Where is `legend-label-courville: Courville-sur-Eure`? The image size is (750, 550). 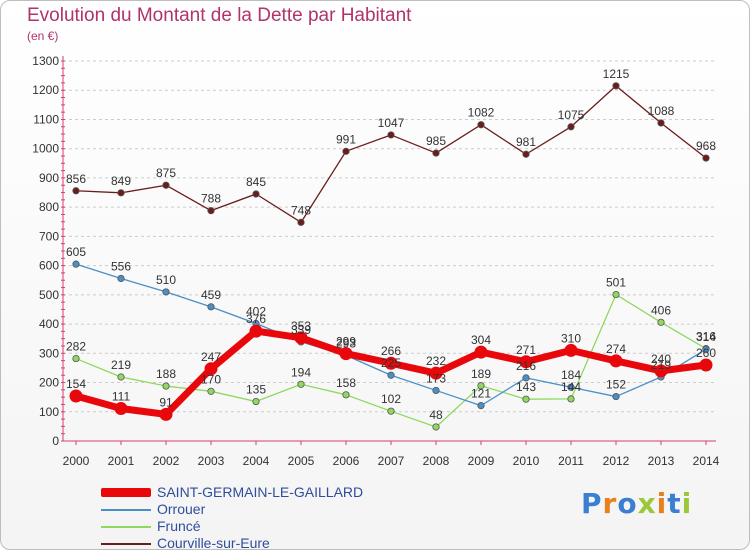
legend-label-courville: Courville-sur-Eure is located at coordinates (213, 542).